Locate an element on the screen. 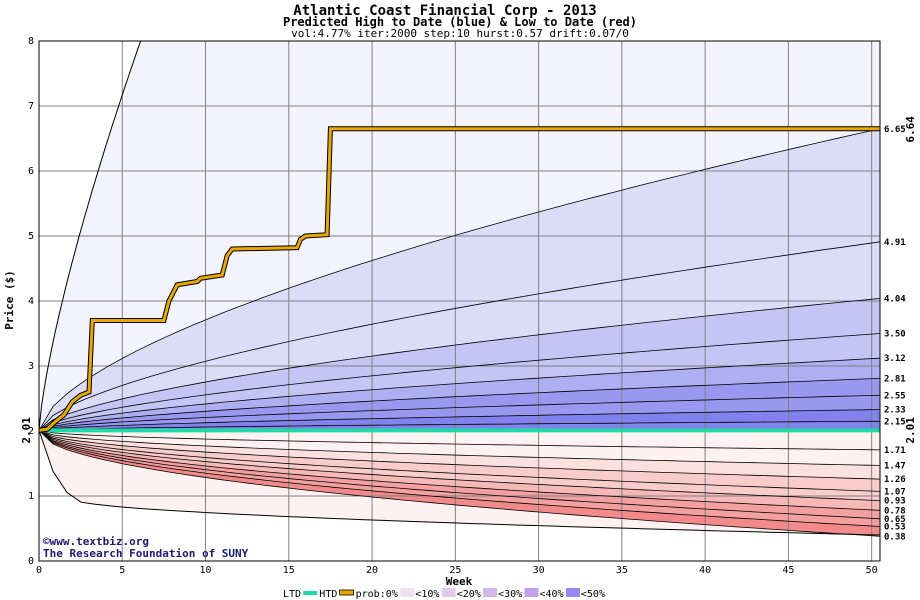 The height and width of the screenshot is (600, 920). outer-high-line is located at coordinates (90, 235).